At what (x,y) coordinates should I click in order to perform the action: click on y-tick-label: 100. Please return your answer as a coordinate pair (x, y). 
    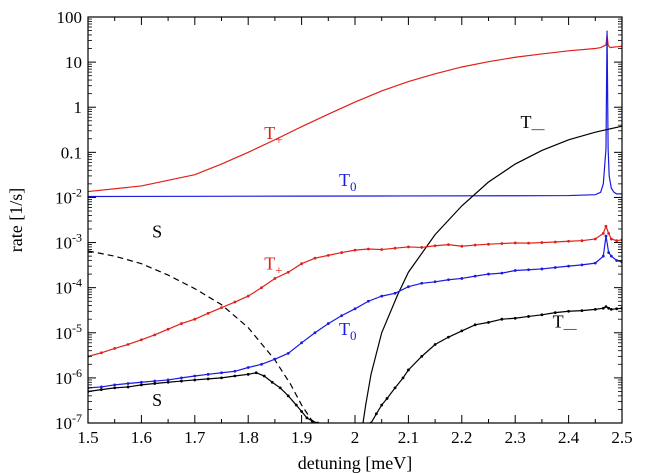
    Looking at the image, I should click on (70, 17).